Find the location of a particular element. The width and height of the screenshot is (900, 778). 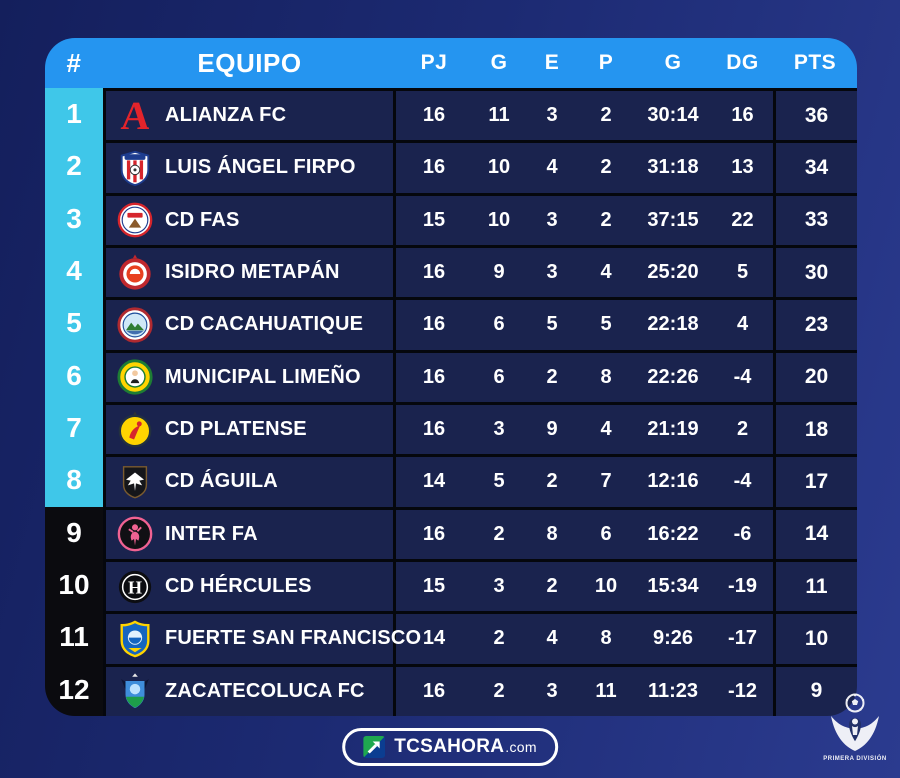

table-row: LUIS ÁNGEL FIRPO 16 10 4 2 31:18 13 34 is located at coordinates (481, 166).